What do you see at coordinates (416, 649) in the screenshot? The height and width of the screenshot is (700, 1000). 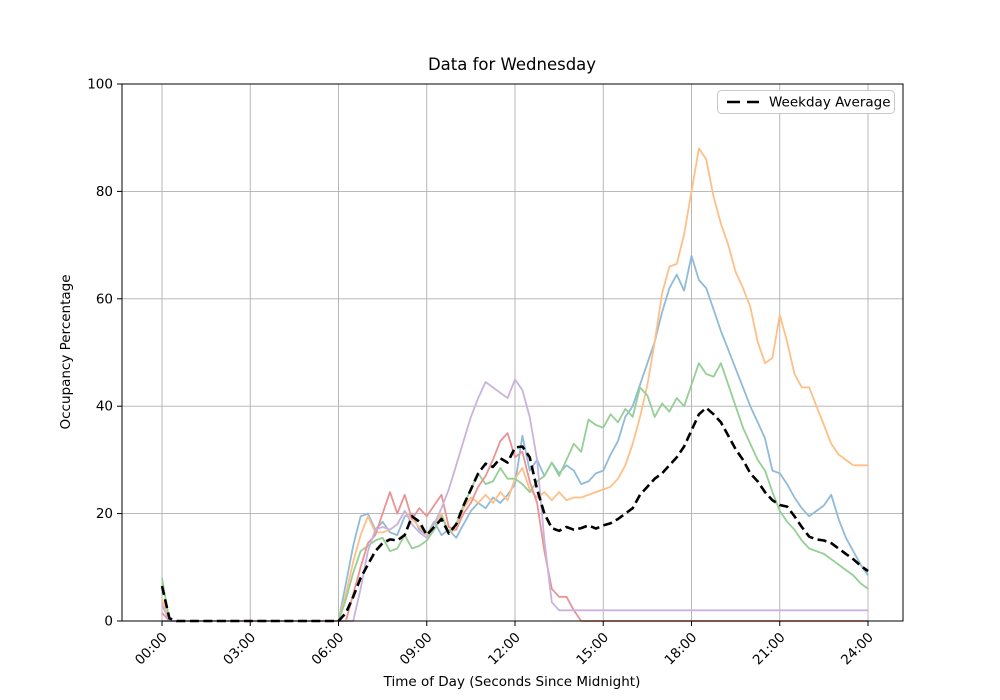 I see `x-tick-label: 09:00` at bounding box center [416, 649].